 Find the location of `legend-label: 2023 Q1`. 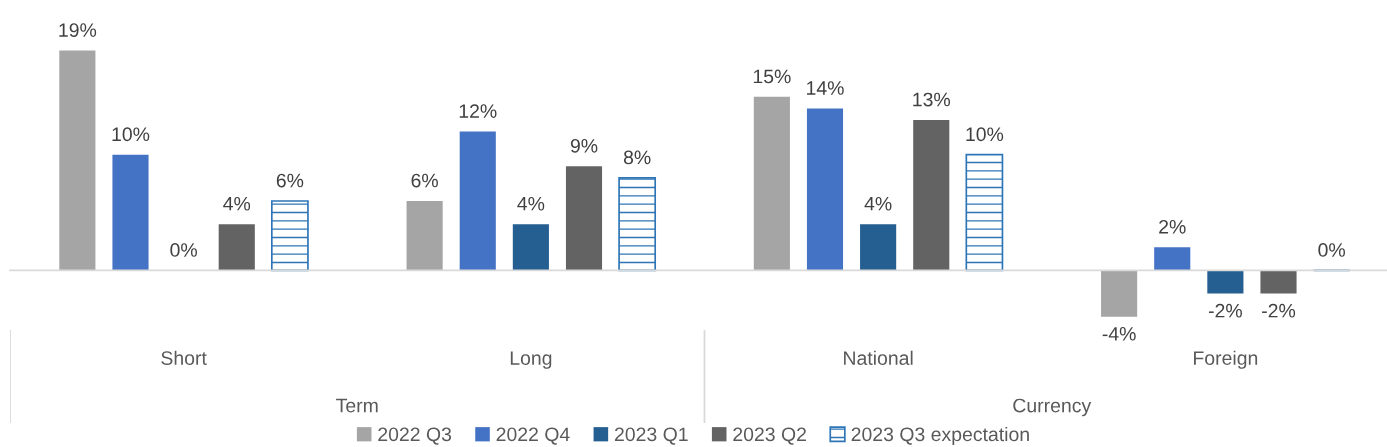

legend-label: 2023 Q1 is located at coordinates (651, 436).